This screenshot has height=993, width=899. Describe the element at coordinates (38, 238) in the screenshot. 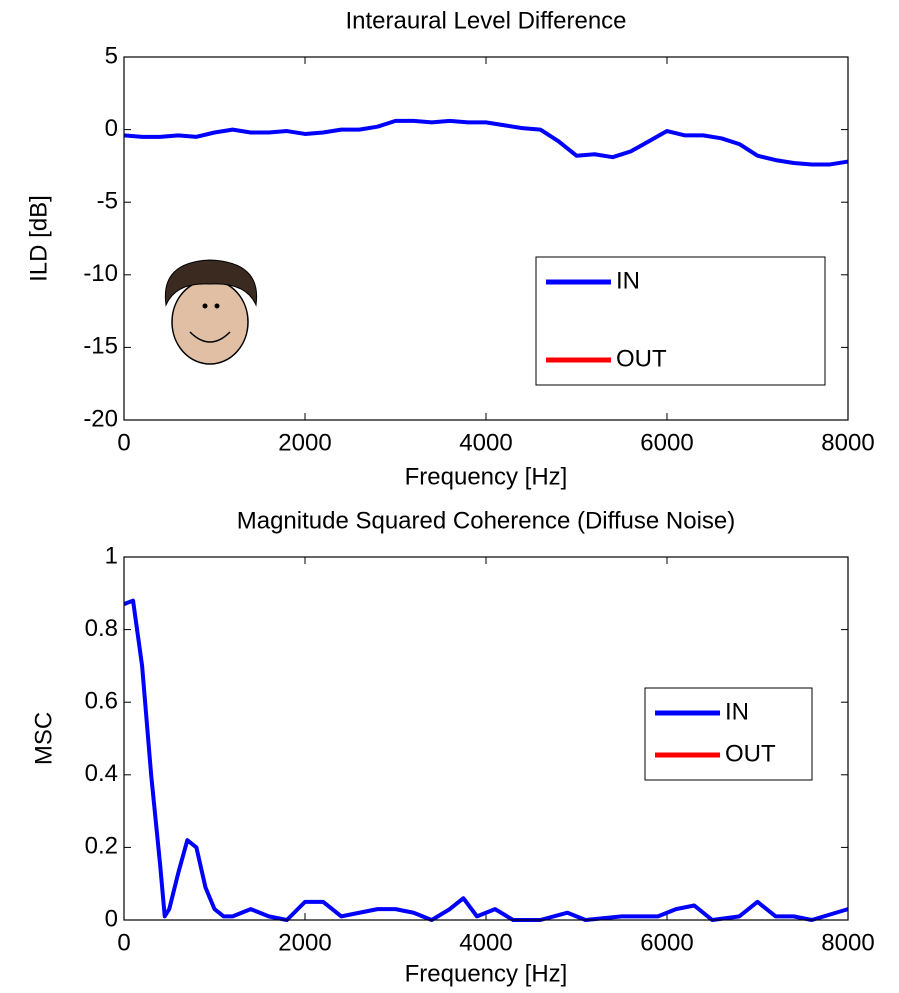

I see `y-axis-label: ILD [dB]` at that location.